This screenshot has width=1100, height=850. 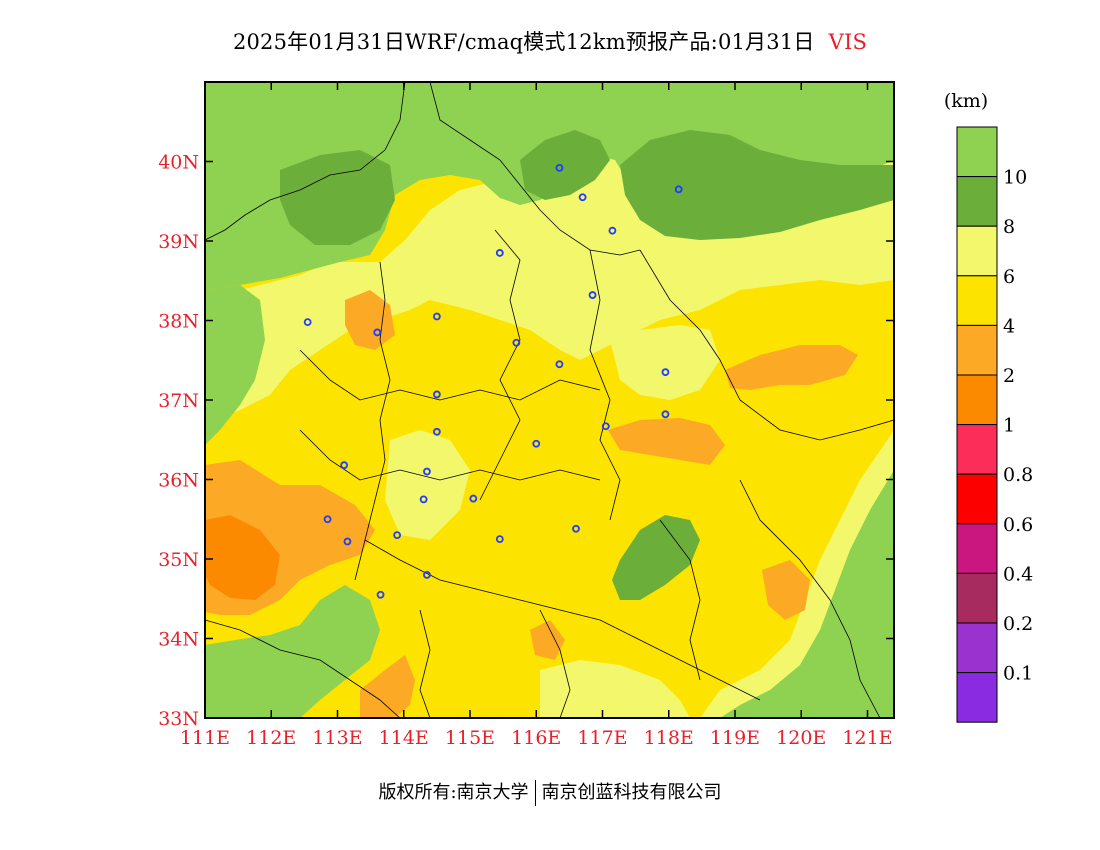 I want to click on green-southwest, so click(x=292, y=651).